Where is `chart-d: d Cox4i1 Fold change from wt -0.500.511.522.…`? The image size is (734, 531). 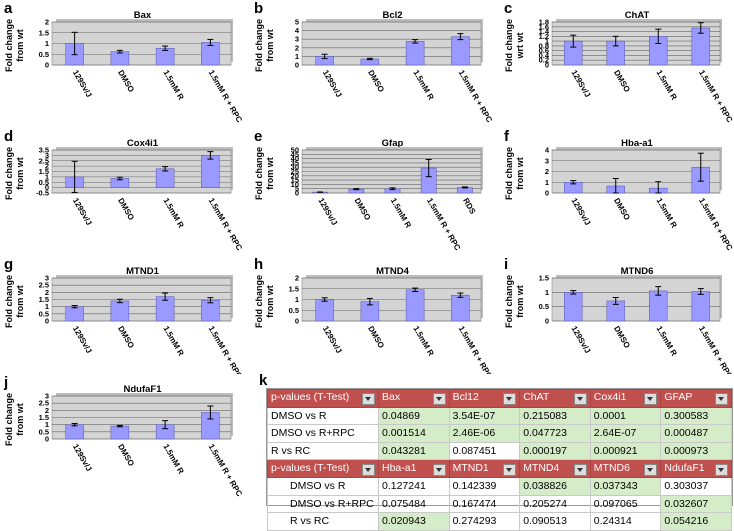 chart-d: d Cox4i1 Fold change from wt -0.500.511.522.… is located at coordinates (124, 190).